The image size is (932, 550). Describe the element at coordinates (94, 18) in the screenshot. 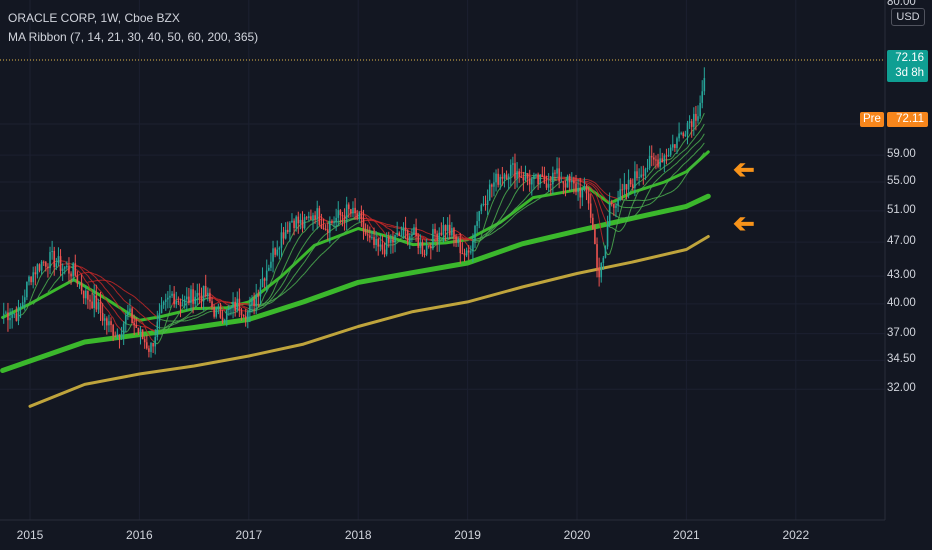

I see `symbol-title: ORACLE CORP, 1W, Cboe BZX` at that location.